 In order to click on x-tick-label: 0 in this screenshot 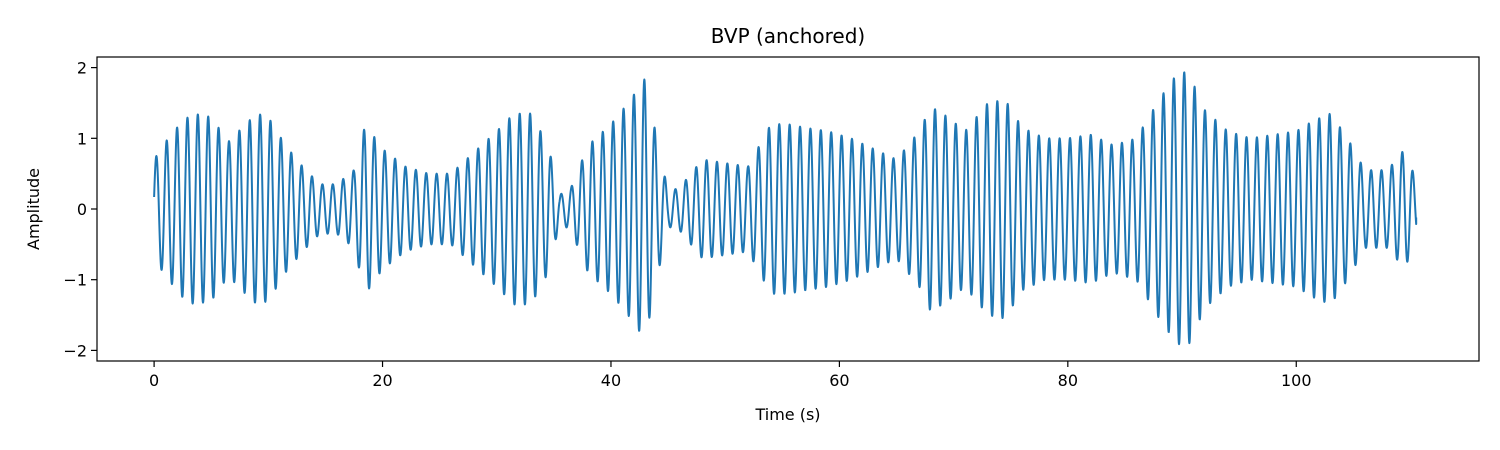, I will do `click(154, 380)`.